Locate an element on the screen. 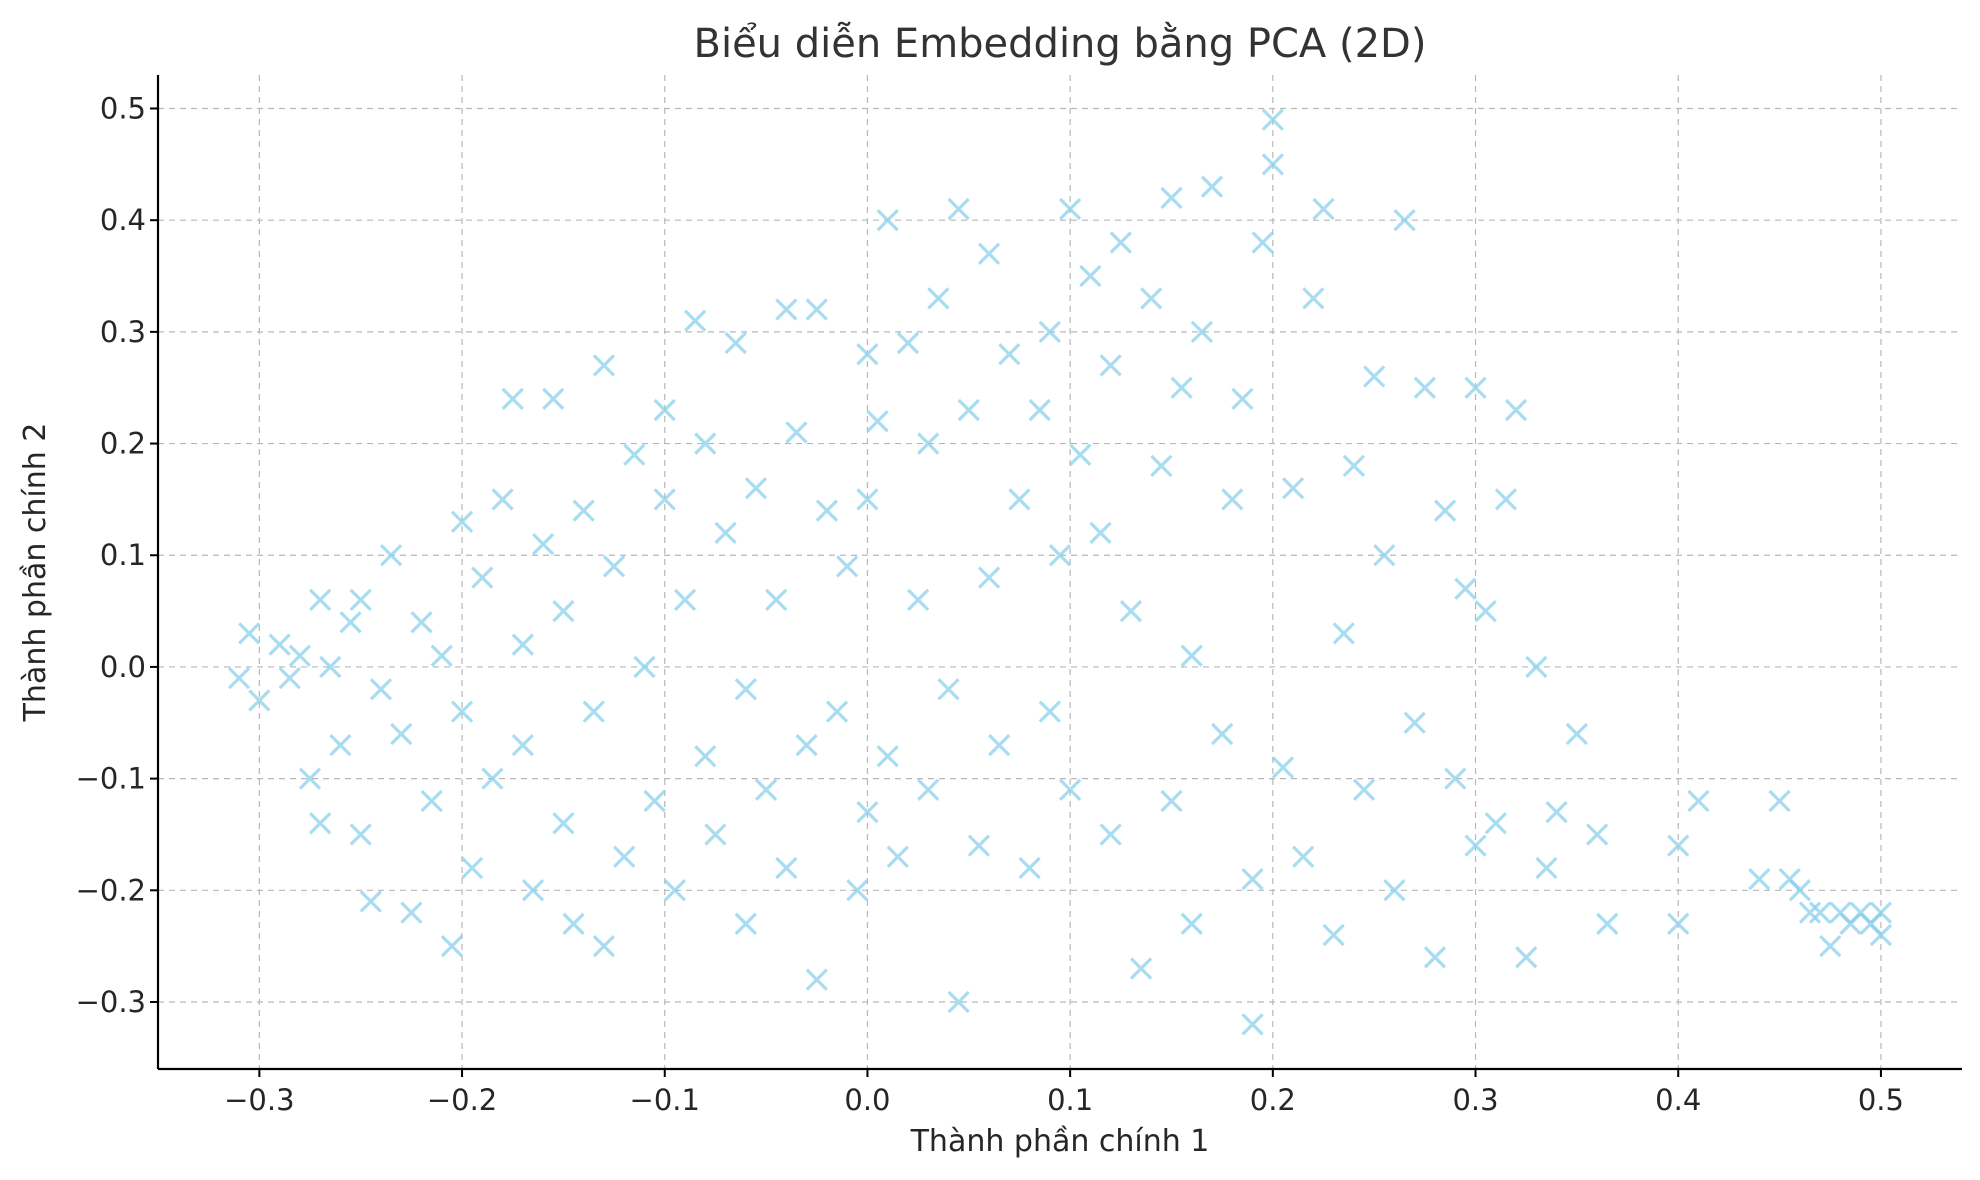 This screenshot has width=1980, height=1180. x-tick-label: 0.4 is located at coordinates (1678, 1100).